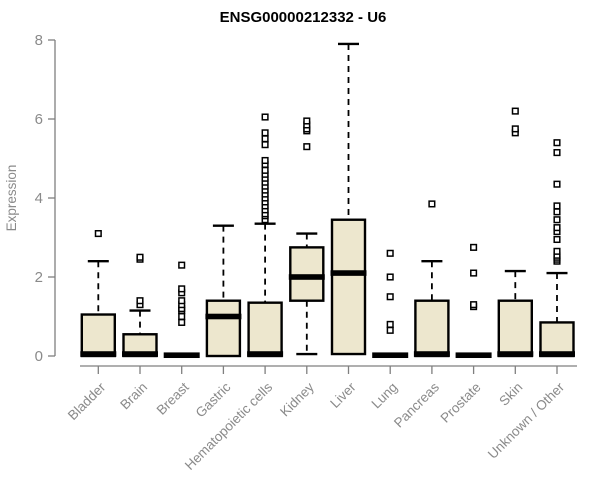 This screenshot has width=600, height=500. I want to click on y-tick-label: 6, so click(39, 119).